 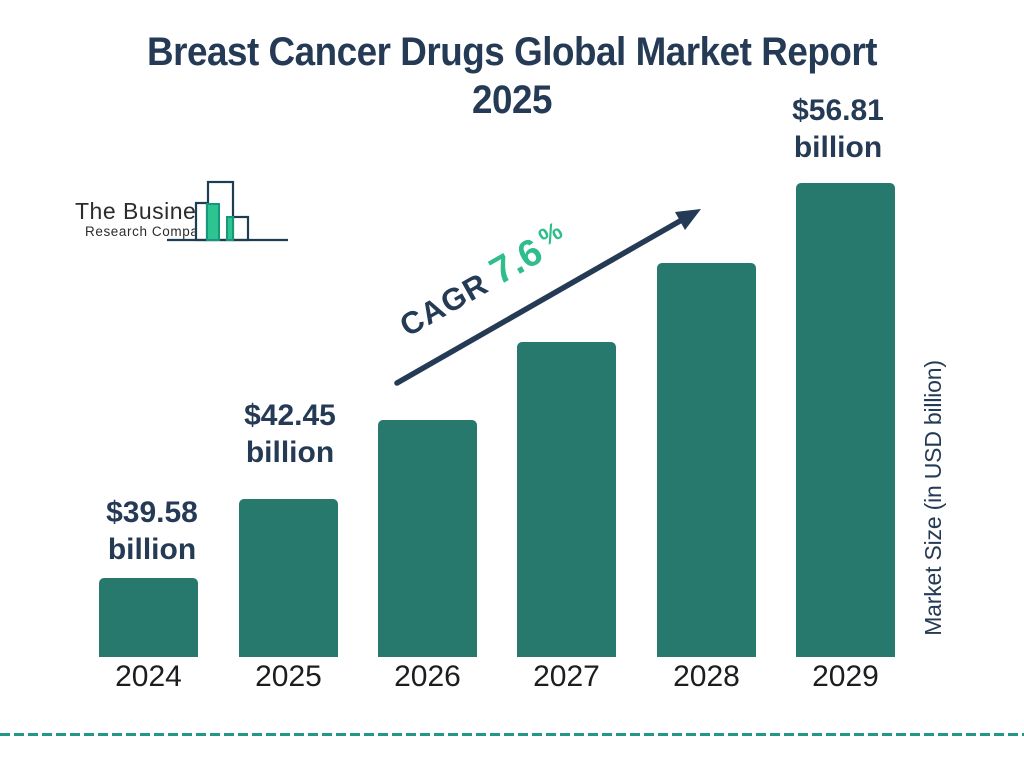 I want to click on year-label-2027: 2027, so click(x=566, y=676).